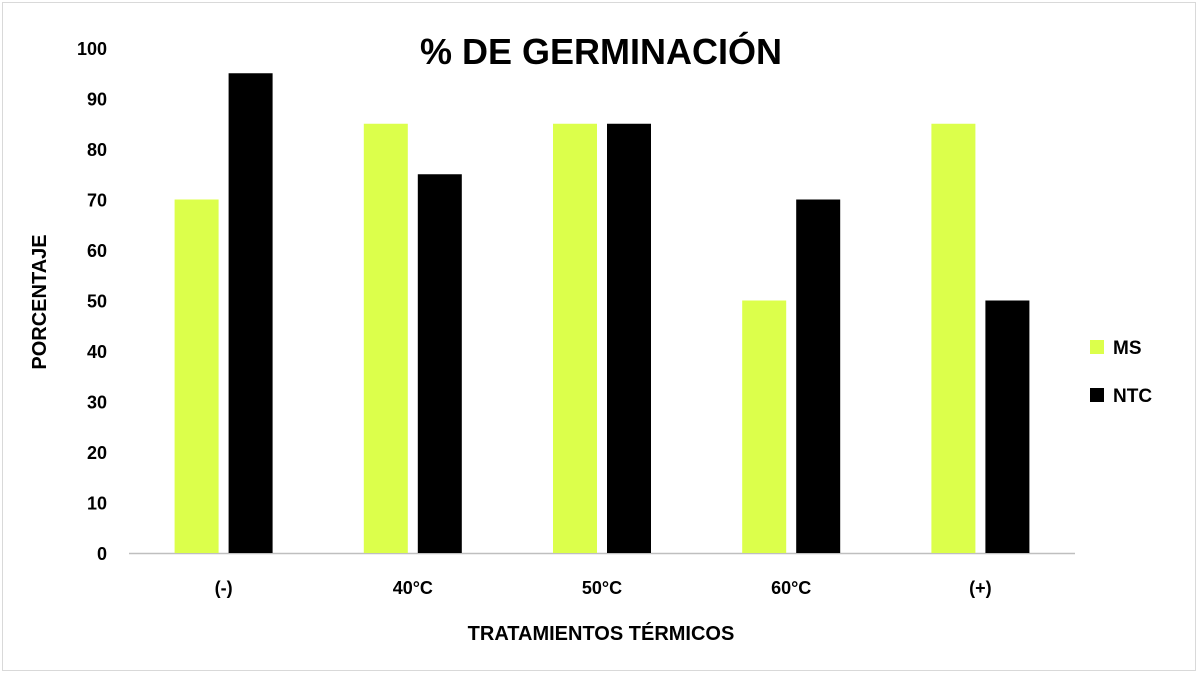 This screenshot has height=677, width=1200. I want to click on y-axis-ticks: 0 10 20 30 40 50 60 70 80 90 100, so click(92, 301).